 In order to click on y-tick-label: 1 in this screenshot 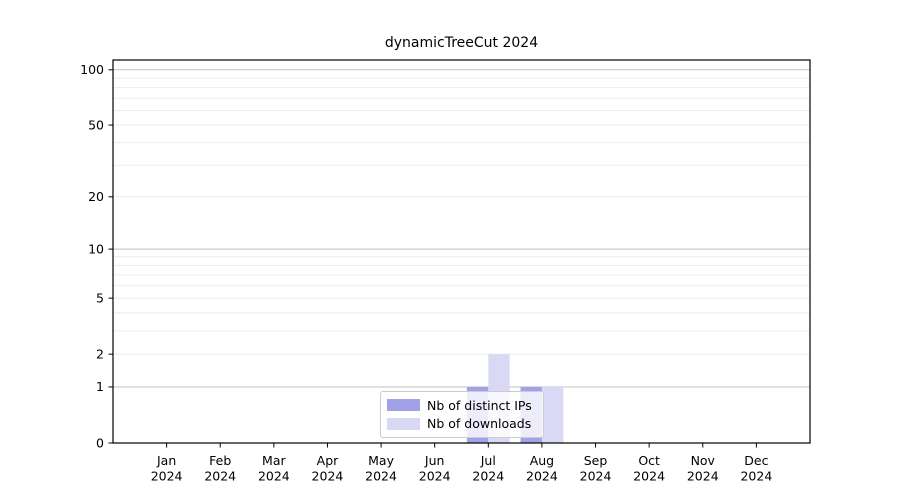, I will do `click(100, 386)`.